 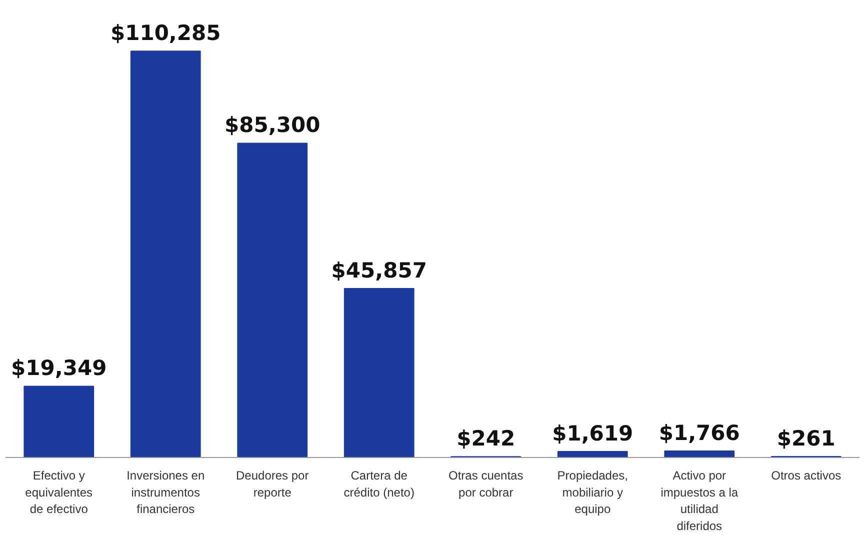 I want to click on x-tick-label: Otras cuentas por cobrar, so click(x=486, y=484).